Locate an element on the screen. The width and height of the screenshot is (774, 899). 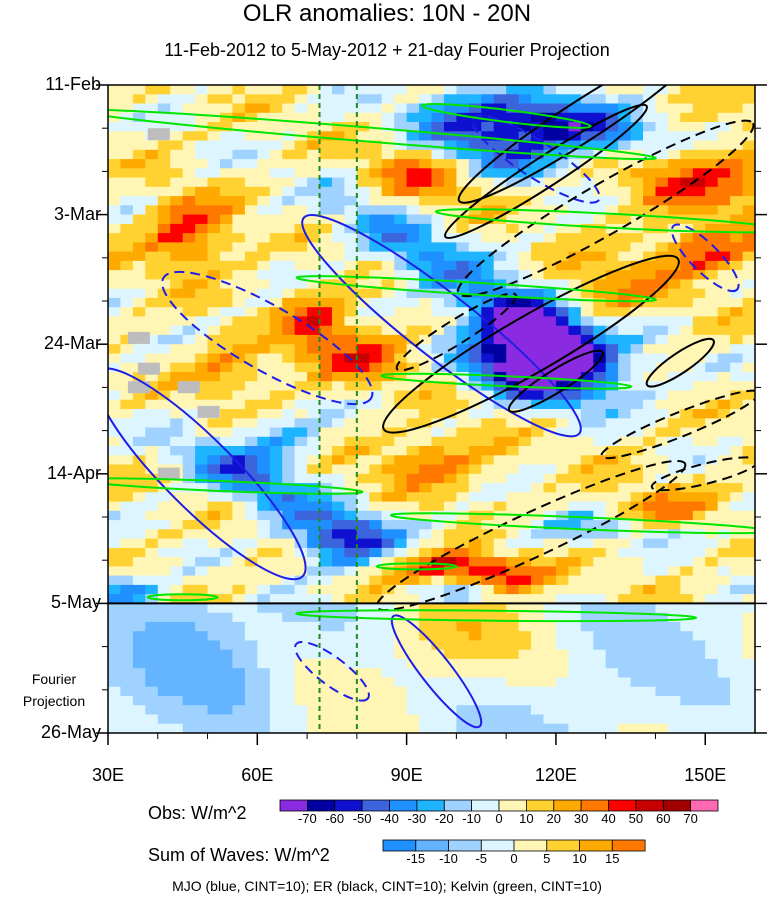
y-tick-label: 26-May is located at coordinates (70, 732).